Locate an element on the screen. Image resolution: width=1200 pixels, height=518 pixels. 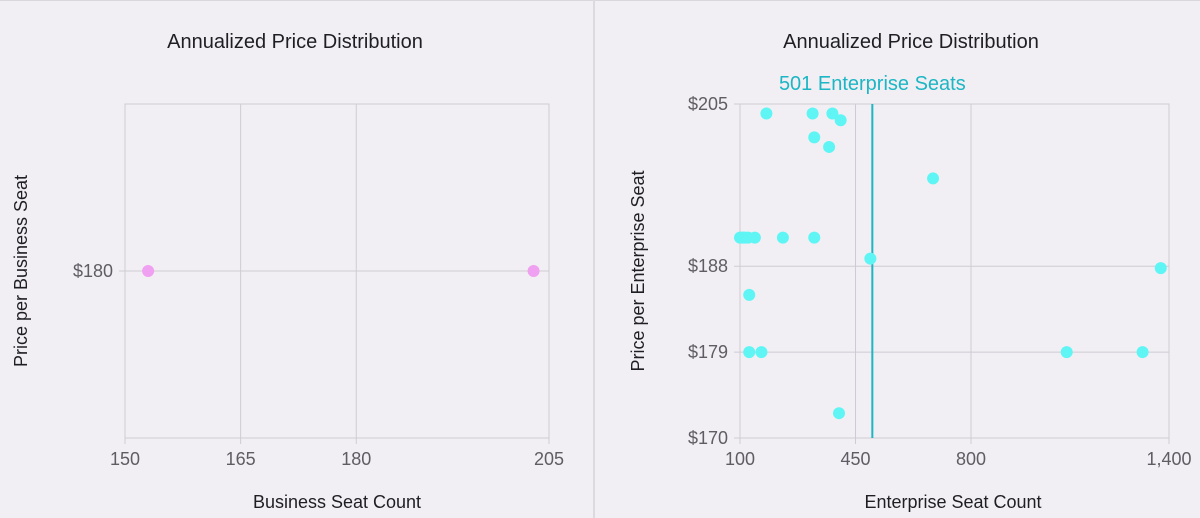
x-axis-label: Enterprise Seat Count is located at coordinates (952, 502).